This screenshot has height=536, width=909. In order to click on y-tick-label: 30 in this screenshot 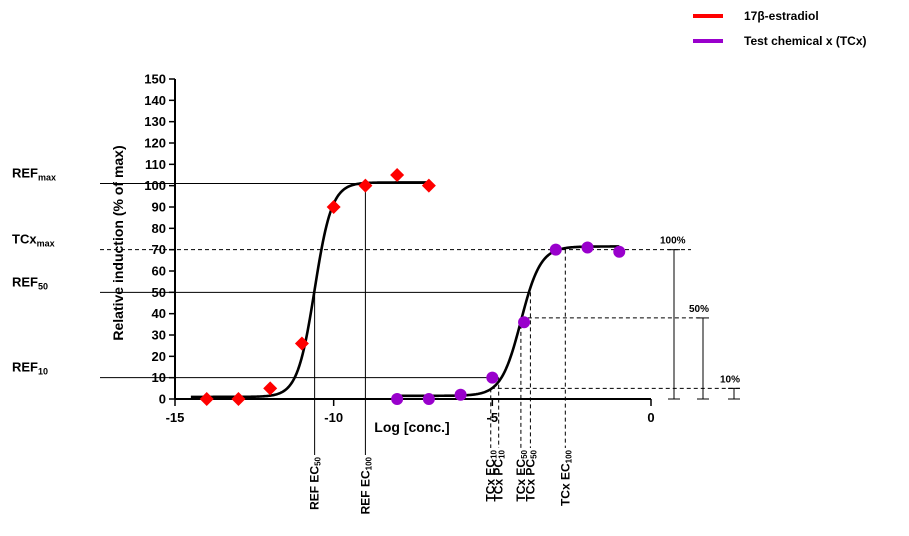, I will do `click(159, 335)`.